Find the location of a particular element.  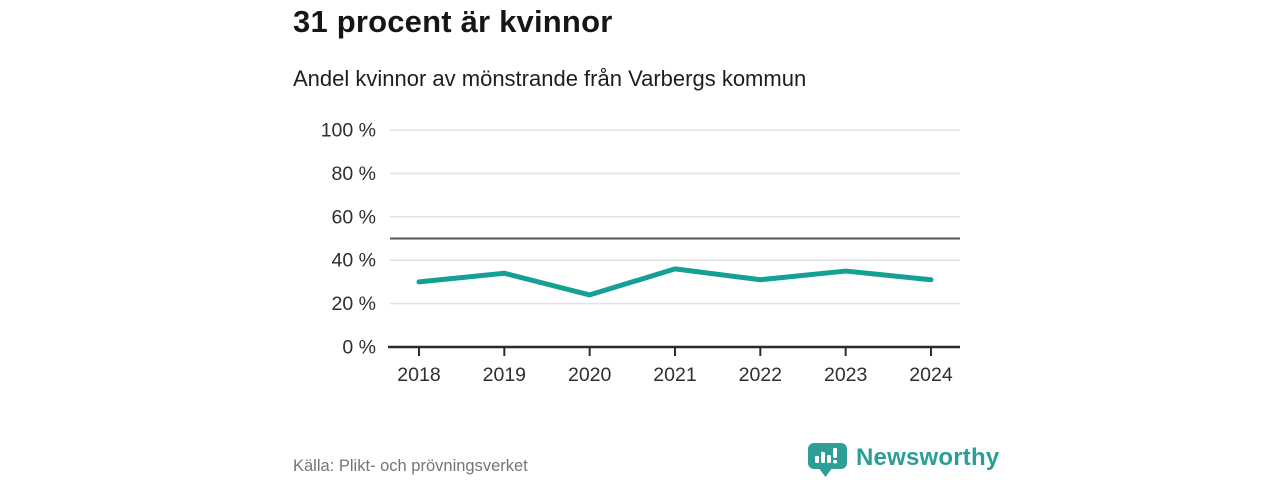

x-tick-label: 2018 is located at coordinates (418, 375).